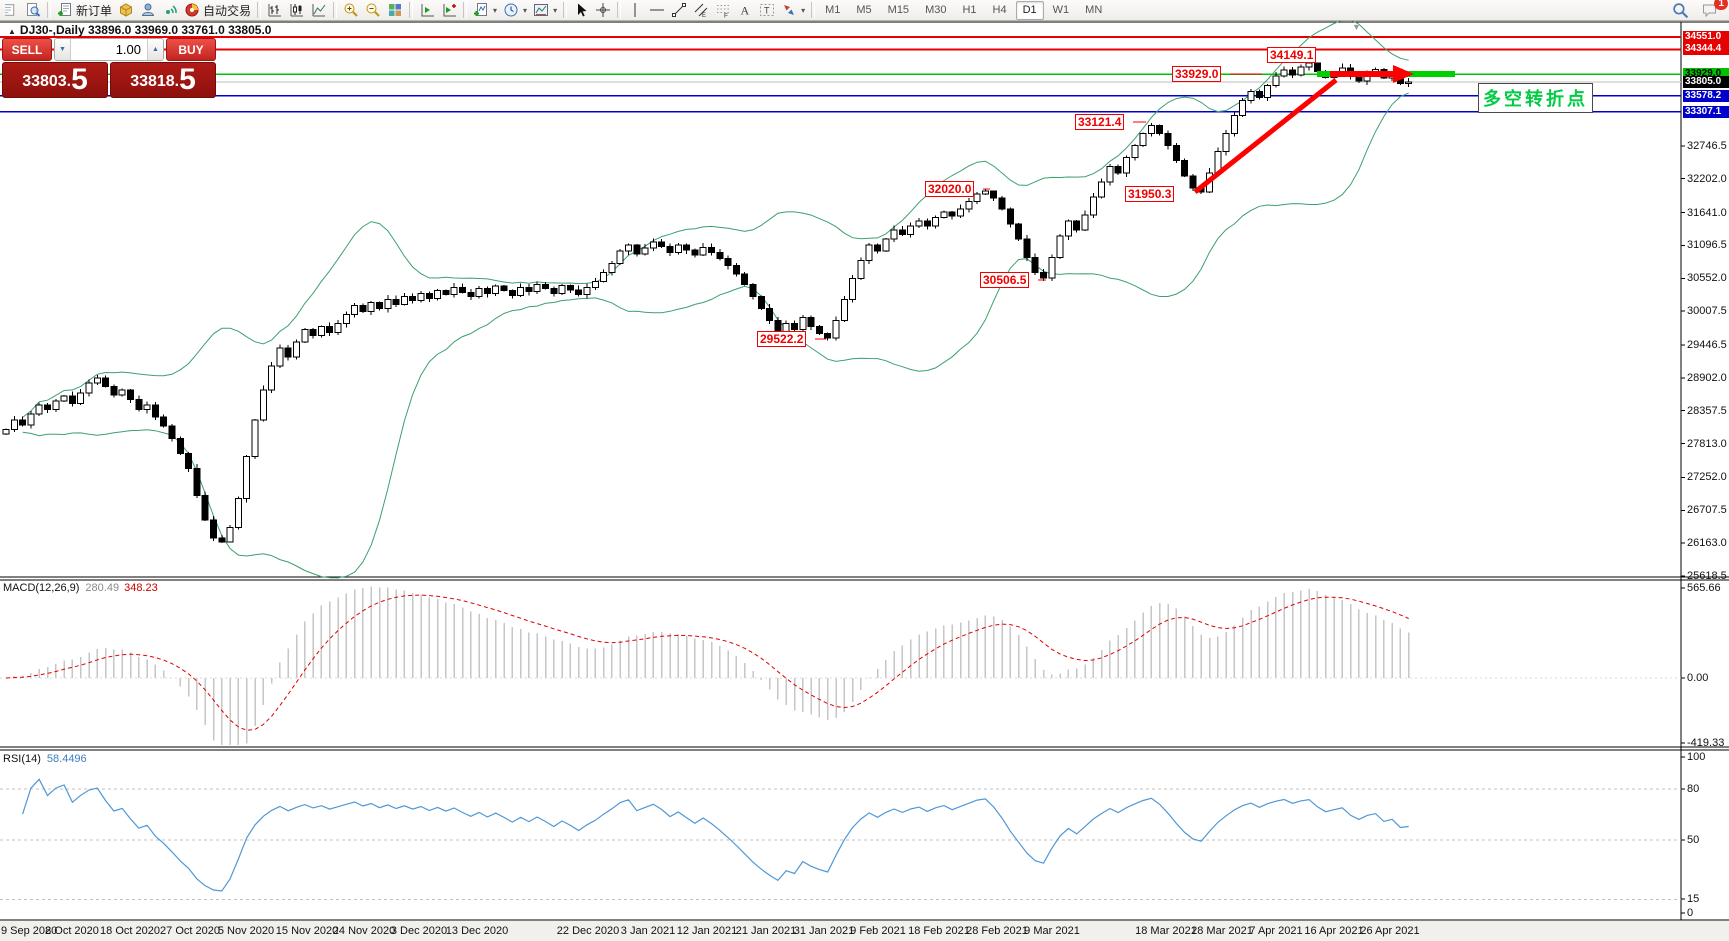  Describe the element at coordinates (227, 10) in the screenshot. I see `autotrade-label: 自动交易` at that location.